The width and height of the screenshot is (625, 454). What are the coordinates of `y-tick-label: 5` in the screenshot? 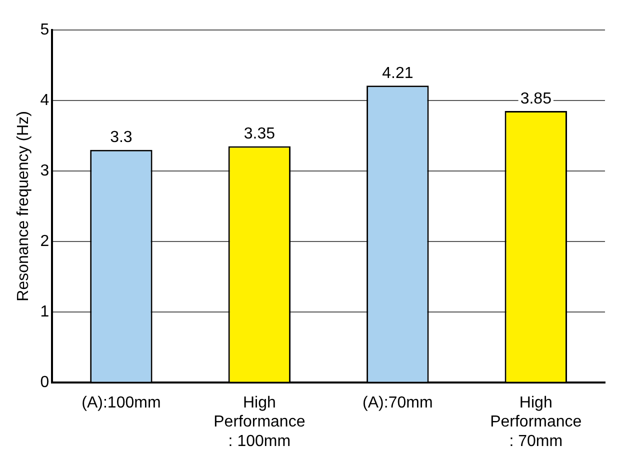 It's located at (45, 29).